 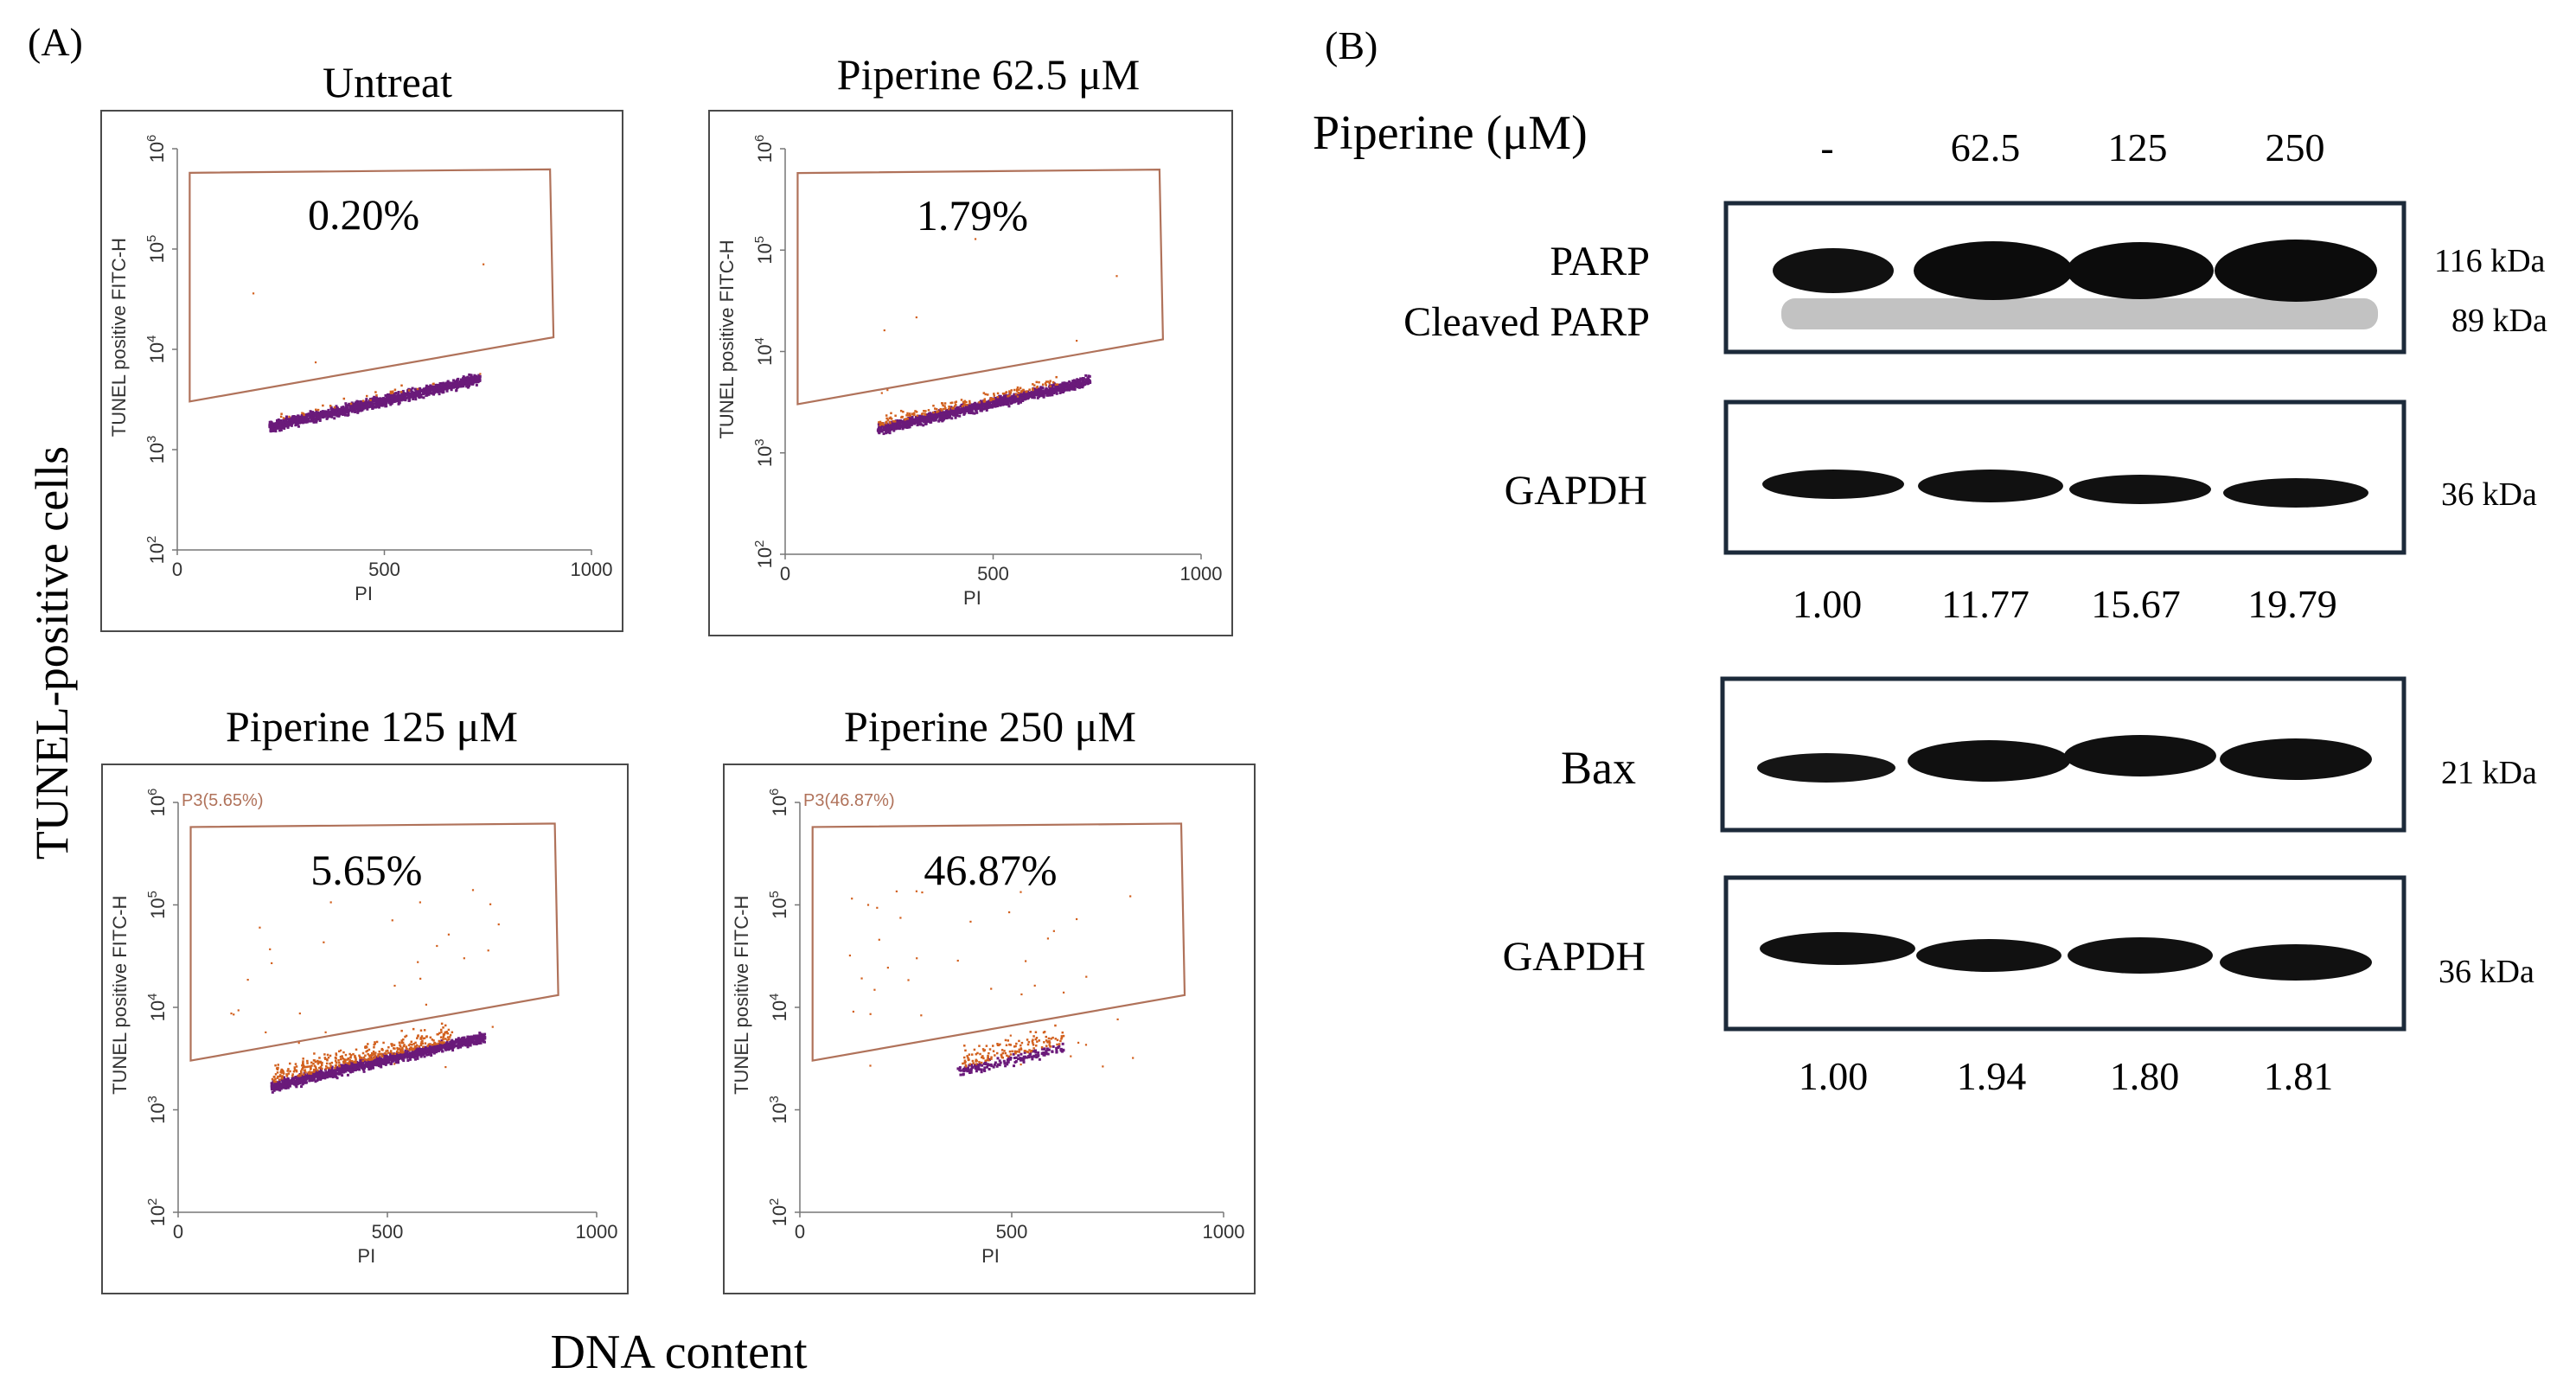 I want to click on lane-label: 62.5, so click(x=1986, y=147).